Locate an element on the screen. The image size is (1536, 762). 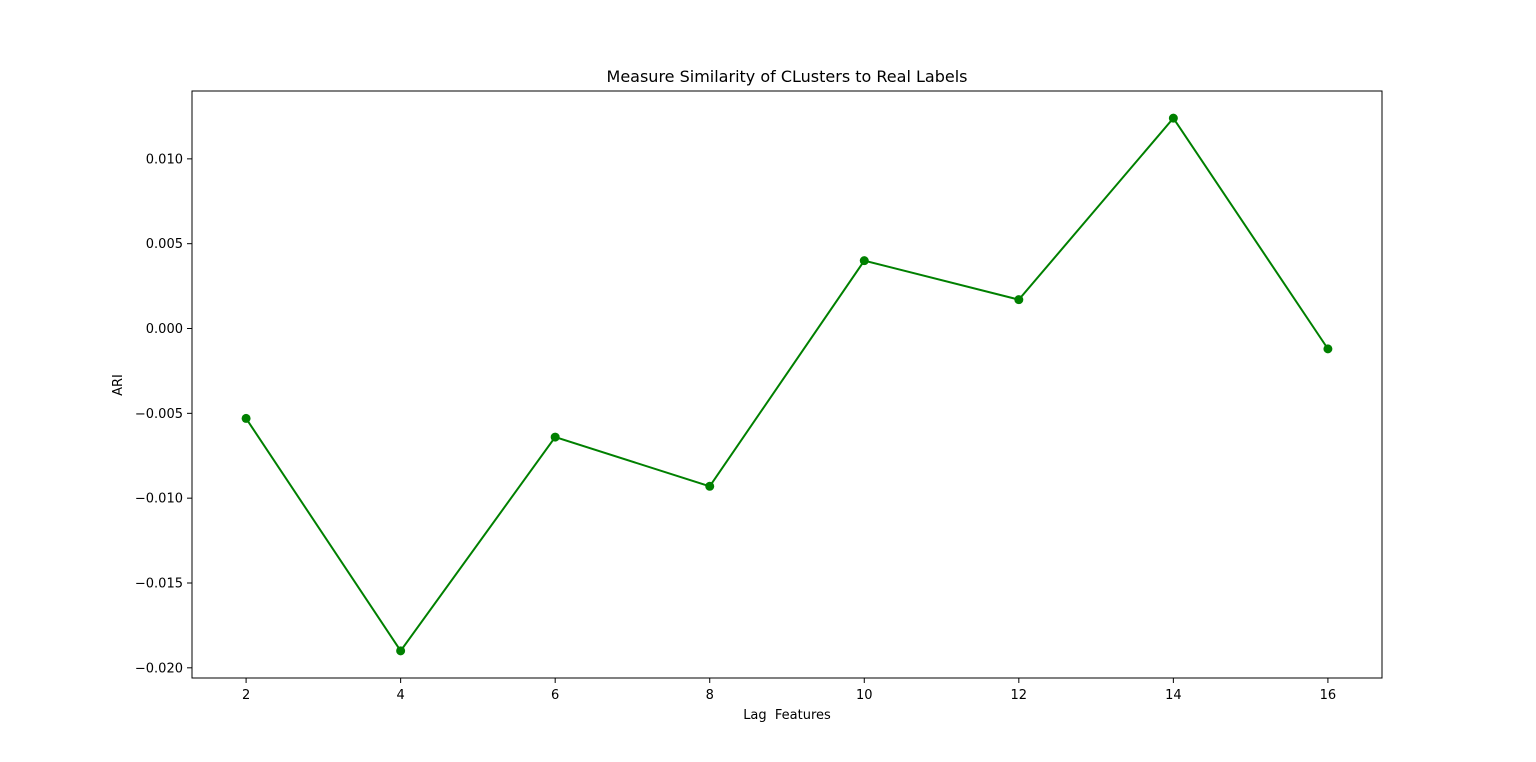
y-axis: −0.020 −0.015 −0.010 −0.005 0.000 0.005 0.010 is located at coordinates (163, 414).